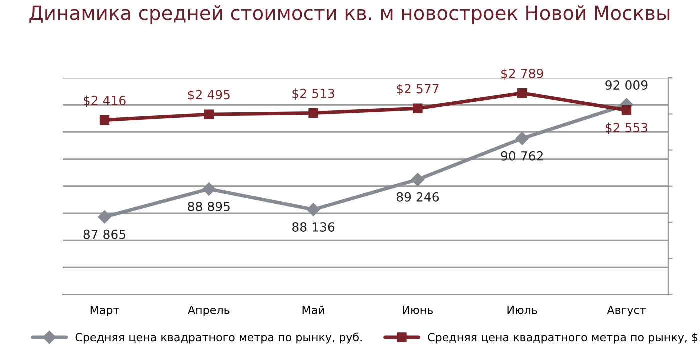 The width and height of the screenshot is (700, 355). Describe the element at coordinates (627, 128) in the screenshot. I see `data-label: $2 553` at that location.